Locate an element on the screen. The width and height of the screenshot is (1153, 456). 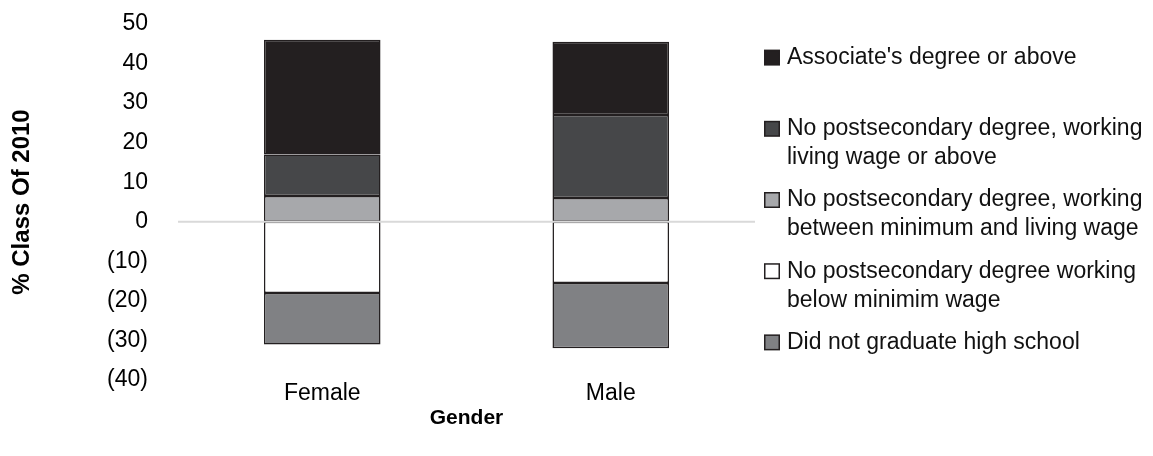
y-axis-title: % Class Of 2010 is located at coordinates (21, 202).